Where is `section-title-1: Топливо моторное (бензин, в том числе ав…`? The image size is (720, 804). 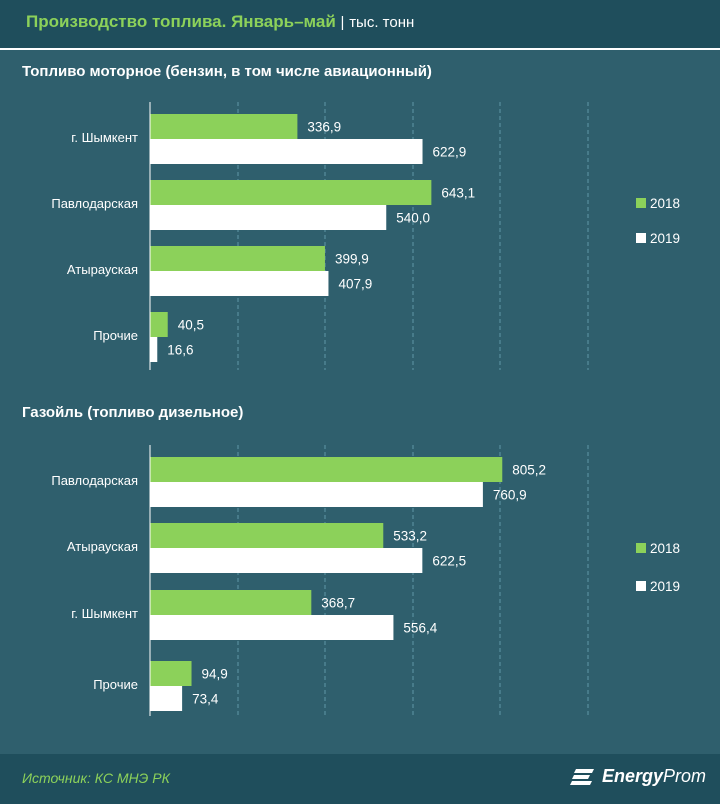 section-title-1: Топливо моторное (бензин, в том числе ав… is located at coordinates (227, 71).